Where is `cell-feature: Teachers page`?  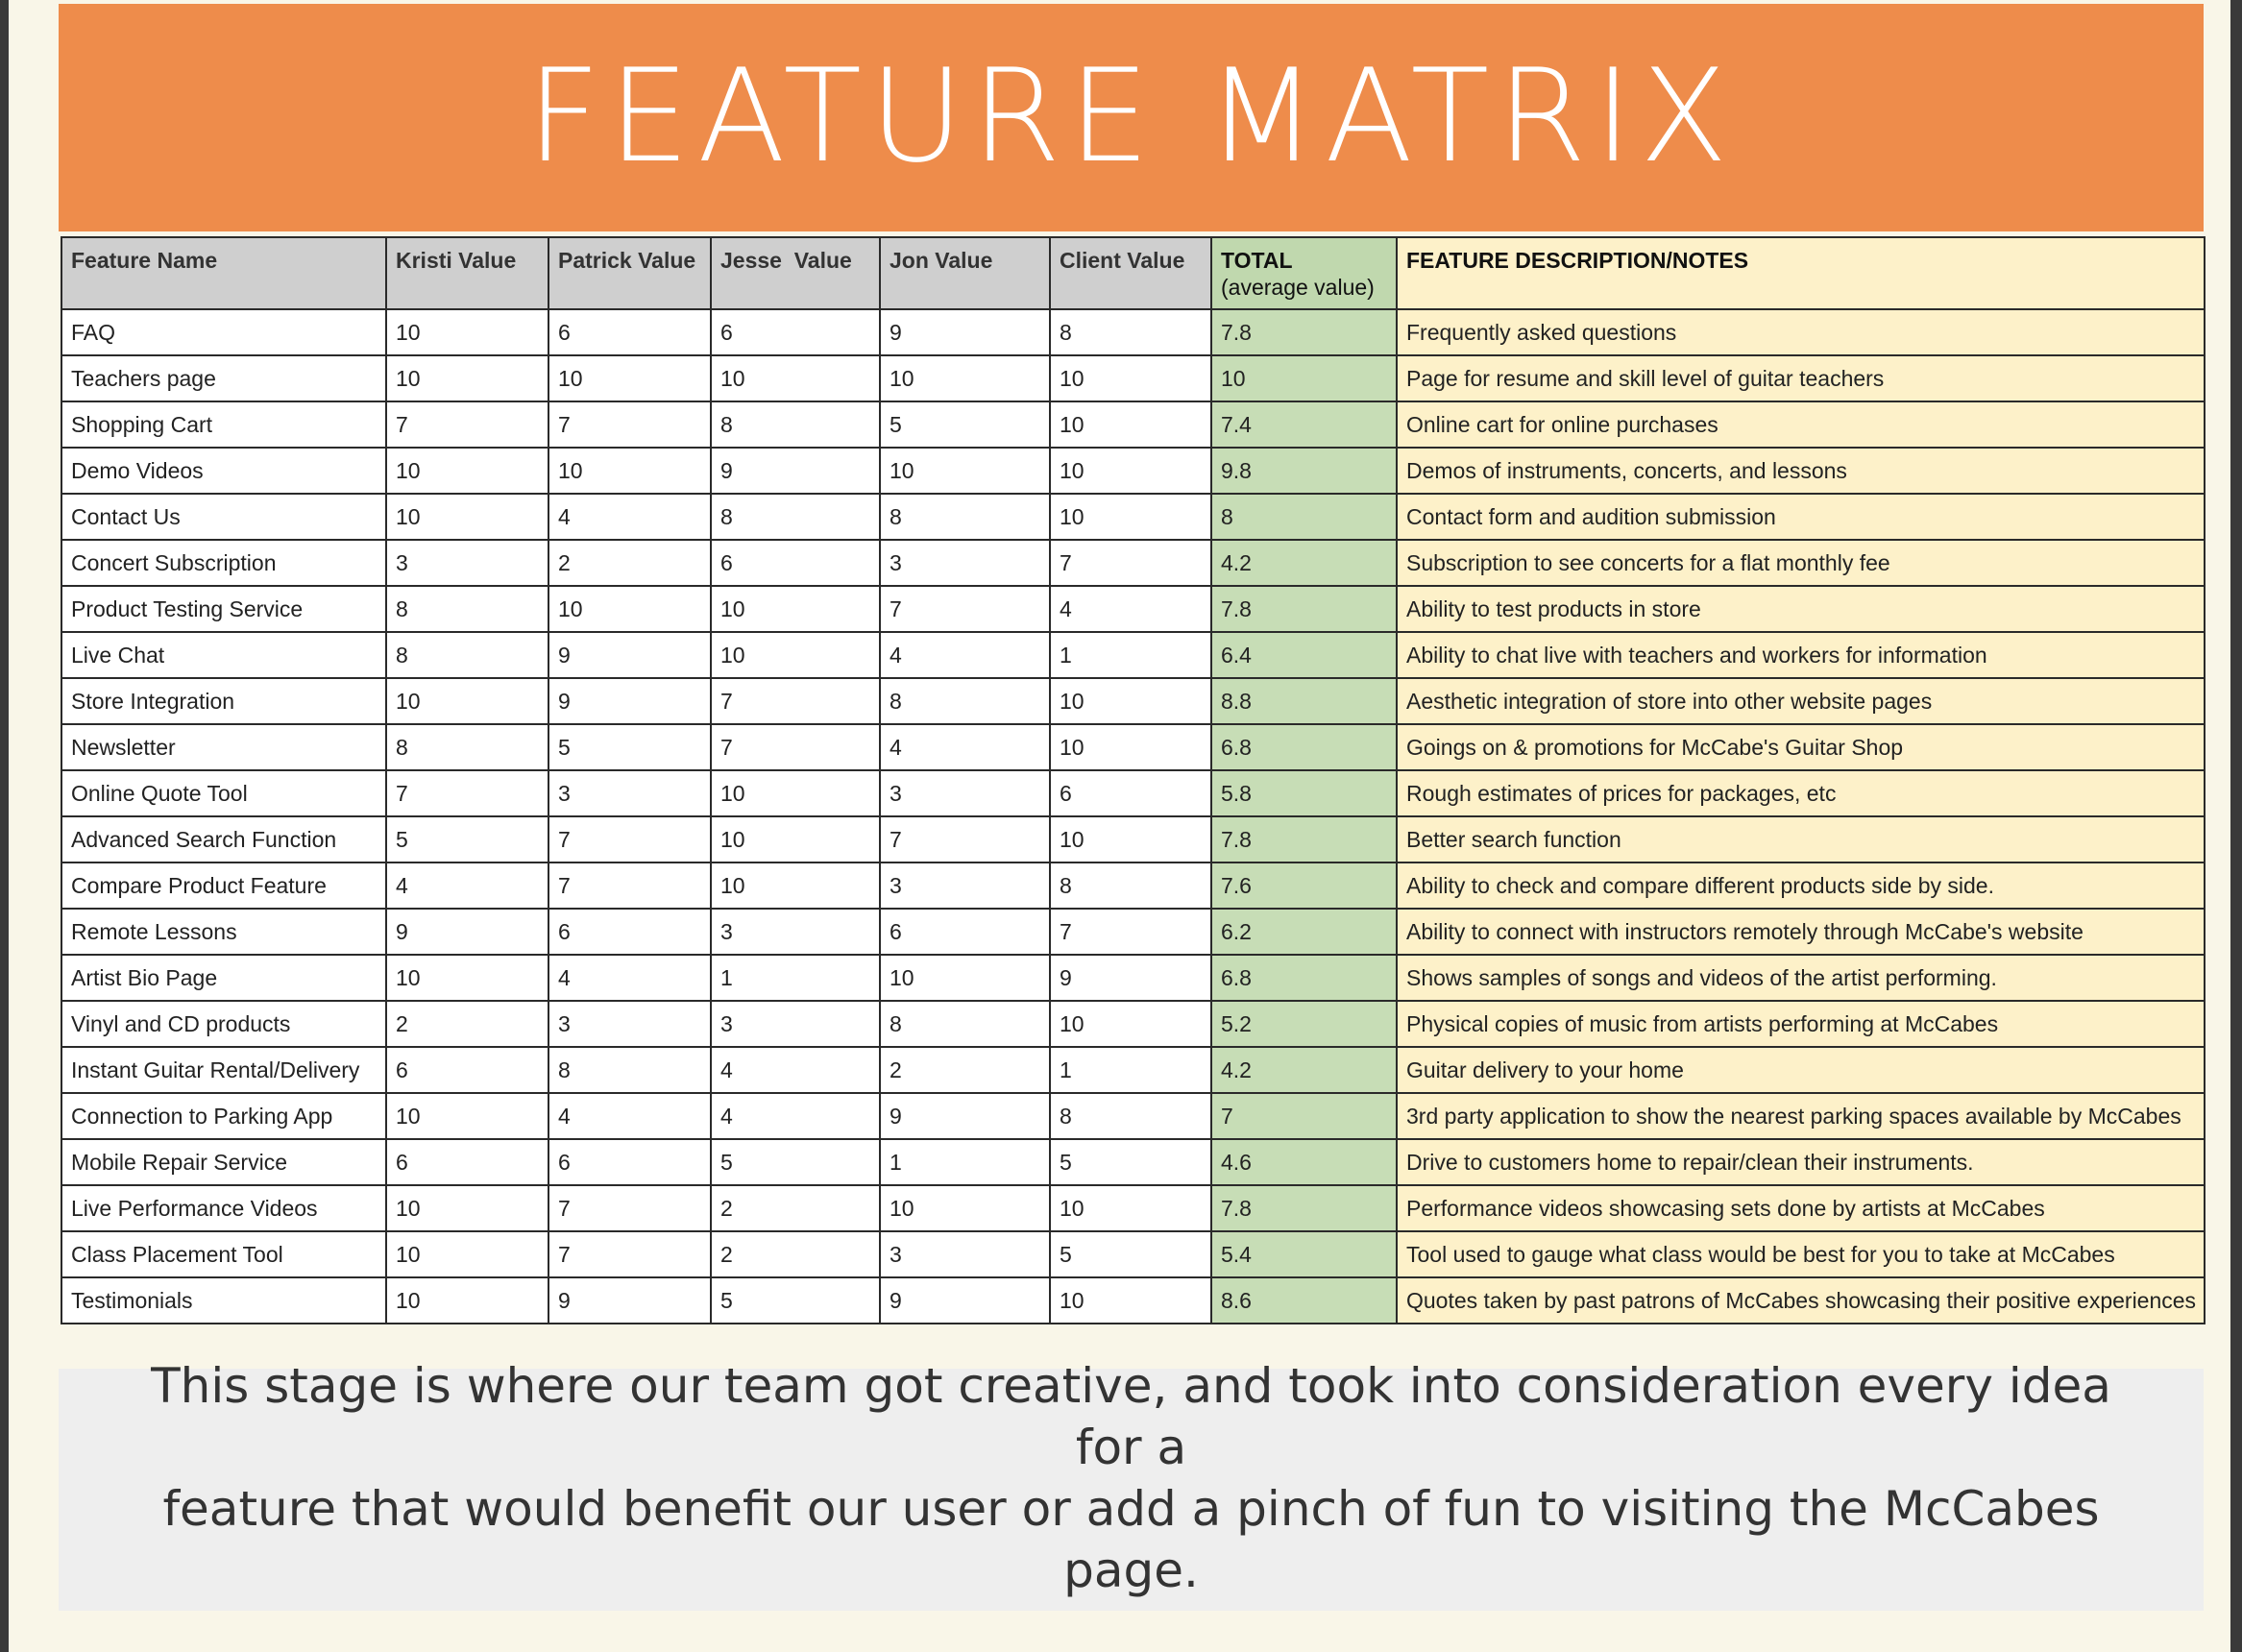
cell-feature: Teachers page is located at coordinates (224, 378).